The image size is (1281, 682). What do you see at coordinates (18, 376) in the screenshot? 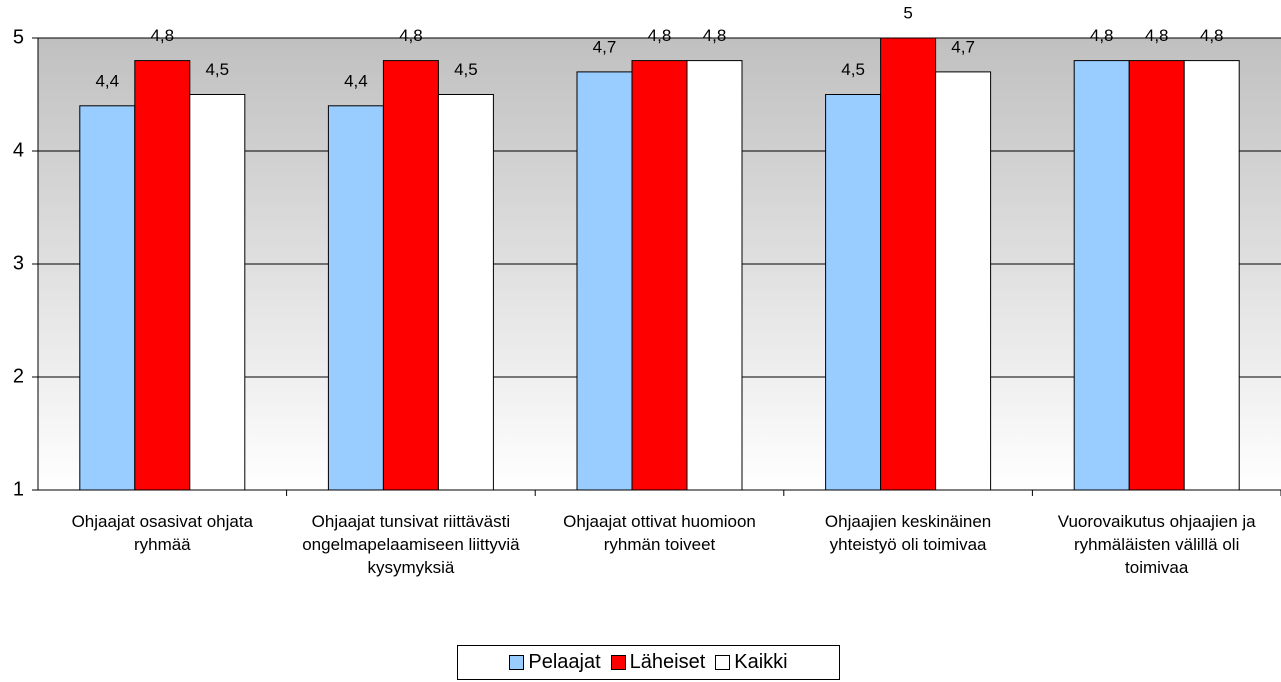
I see `y-tick-label: 2` at bounding box center [18, 376].